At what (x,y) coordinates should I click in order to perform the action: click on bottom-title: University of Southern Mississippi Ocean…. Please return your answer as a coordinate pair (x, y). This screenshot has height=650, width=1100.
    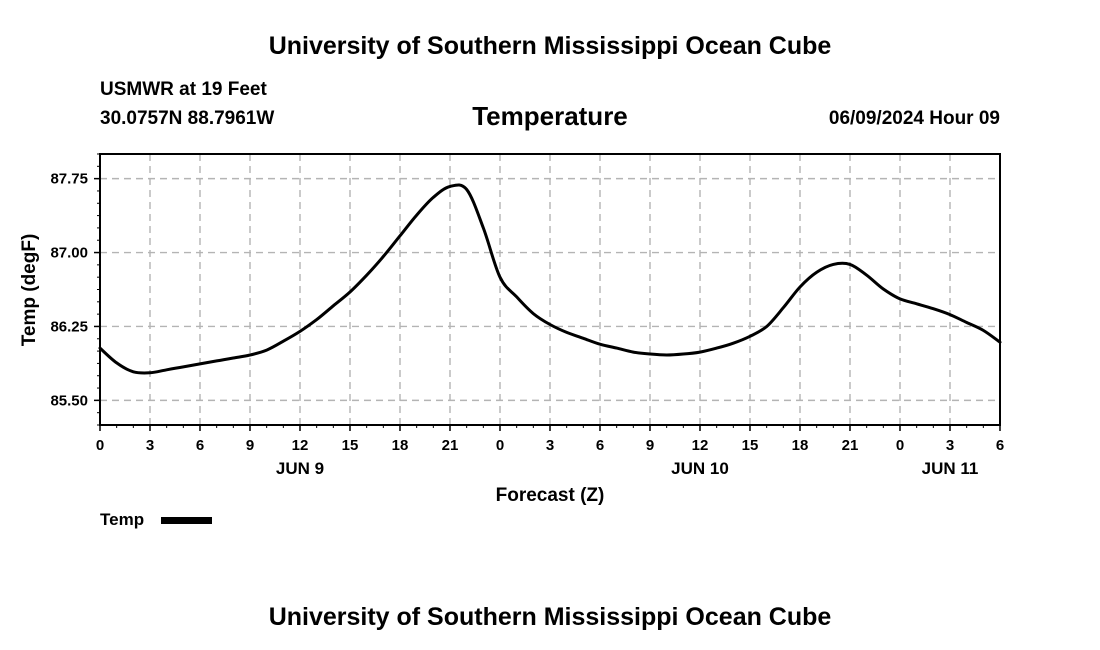
    Looking at the image, I should click on (550, 617).